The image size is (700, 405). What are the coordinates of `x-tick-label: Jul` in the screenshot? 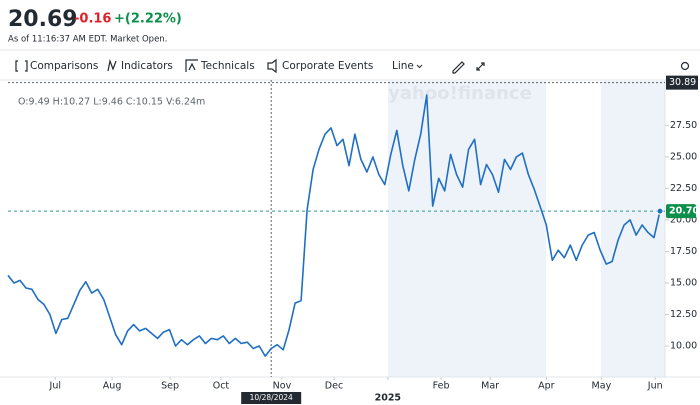 It's located at (55, 386).